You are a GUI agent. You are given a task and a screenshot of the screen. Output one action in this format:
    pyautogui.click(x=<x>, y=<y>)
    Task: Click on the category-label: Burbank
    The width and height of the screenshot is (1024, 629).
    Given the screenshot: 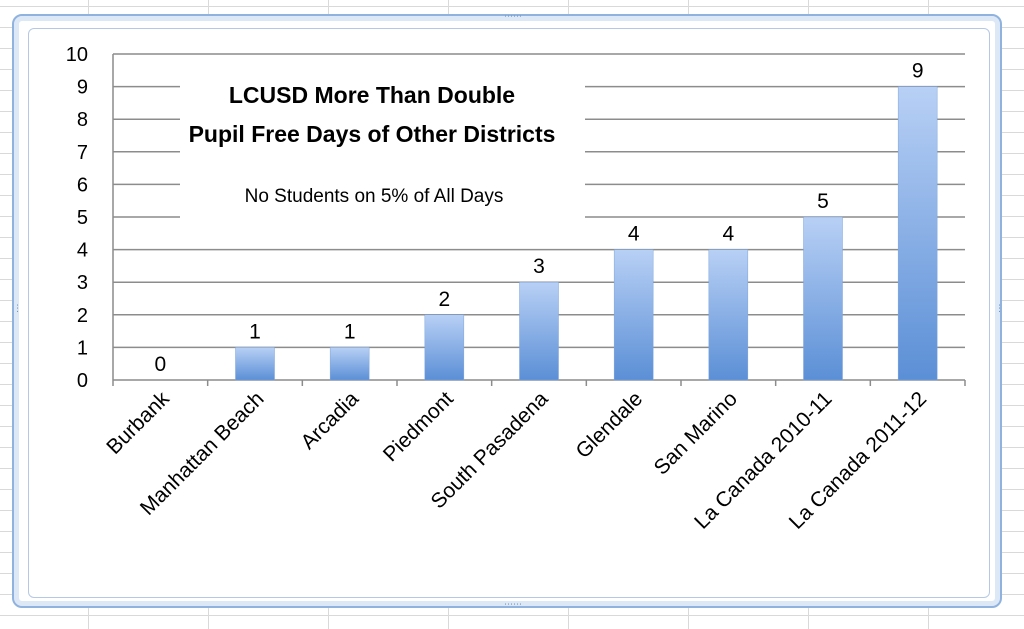 What is the action you would take?
    pyautogui.click(x=138, y=423)
    